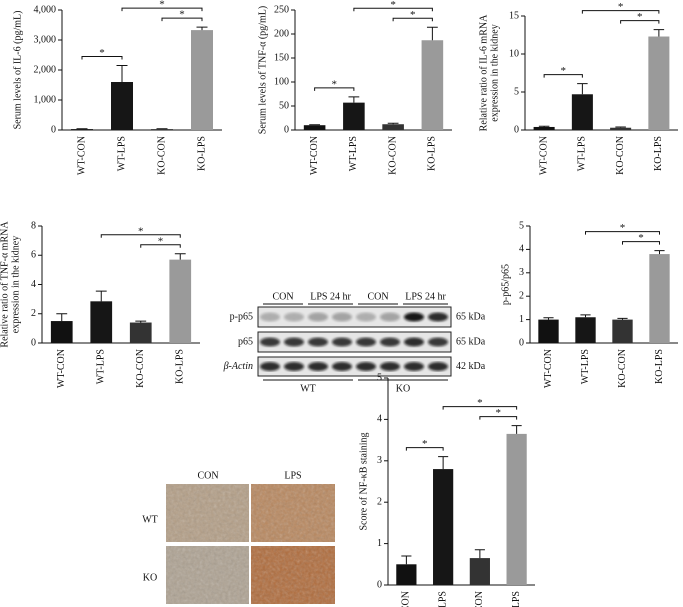 This screenshot has width=683, height=607. What do you see at coordinates (471, 316) in the screenshot?
I see `blot-size-label: 65 kDa` at bounding box center [471, 316].